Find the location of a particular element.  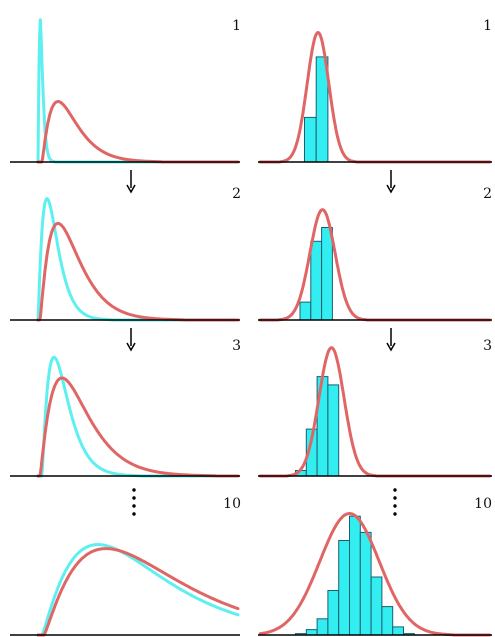

panel-3-left: 3 is located at coordinates (125, 408).